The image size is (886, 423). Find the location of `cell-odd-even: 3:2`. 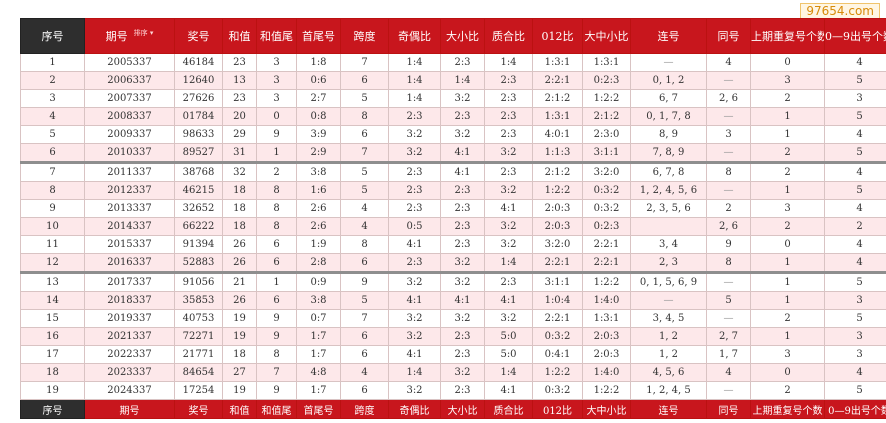

cell-odd-even: 3:2 is located at coordinates (414, 153).